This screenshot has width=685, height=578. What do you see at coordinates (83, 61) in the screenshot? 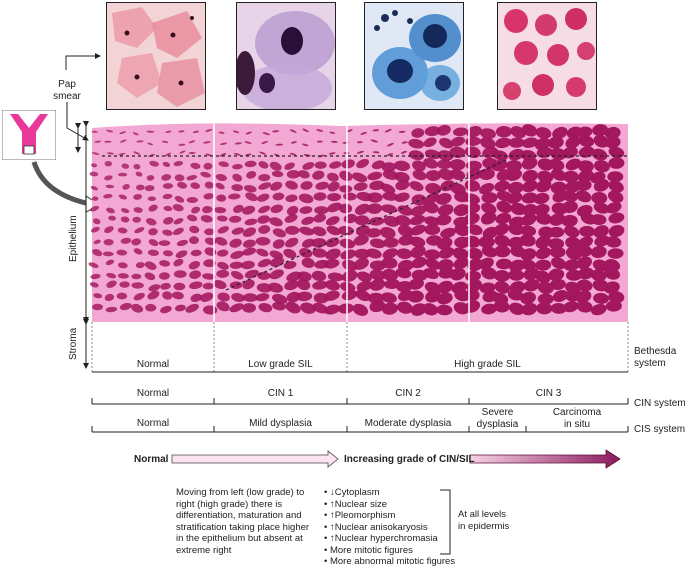
I see `pap-arrow-up` at bounding box center [83, 61].